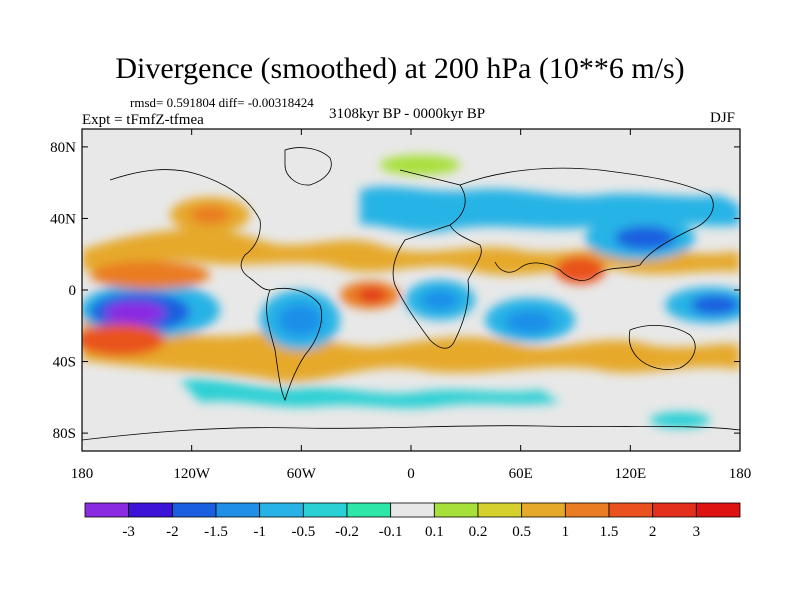 This screenshot has width=800, height=600. I want to click on field-blob-samerica-core, so click(300, 320).